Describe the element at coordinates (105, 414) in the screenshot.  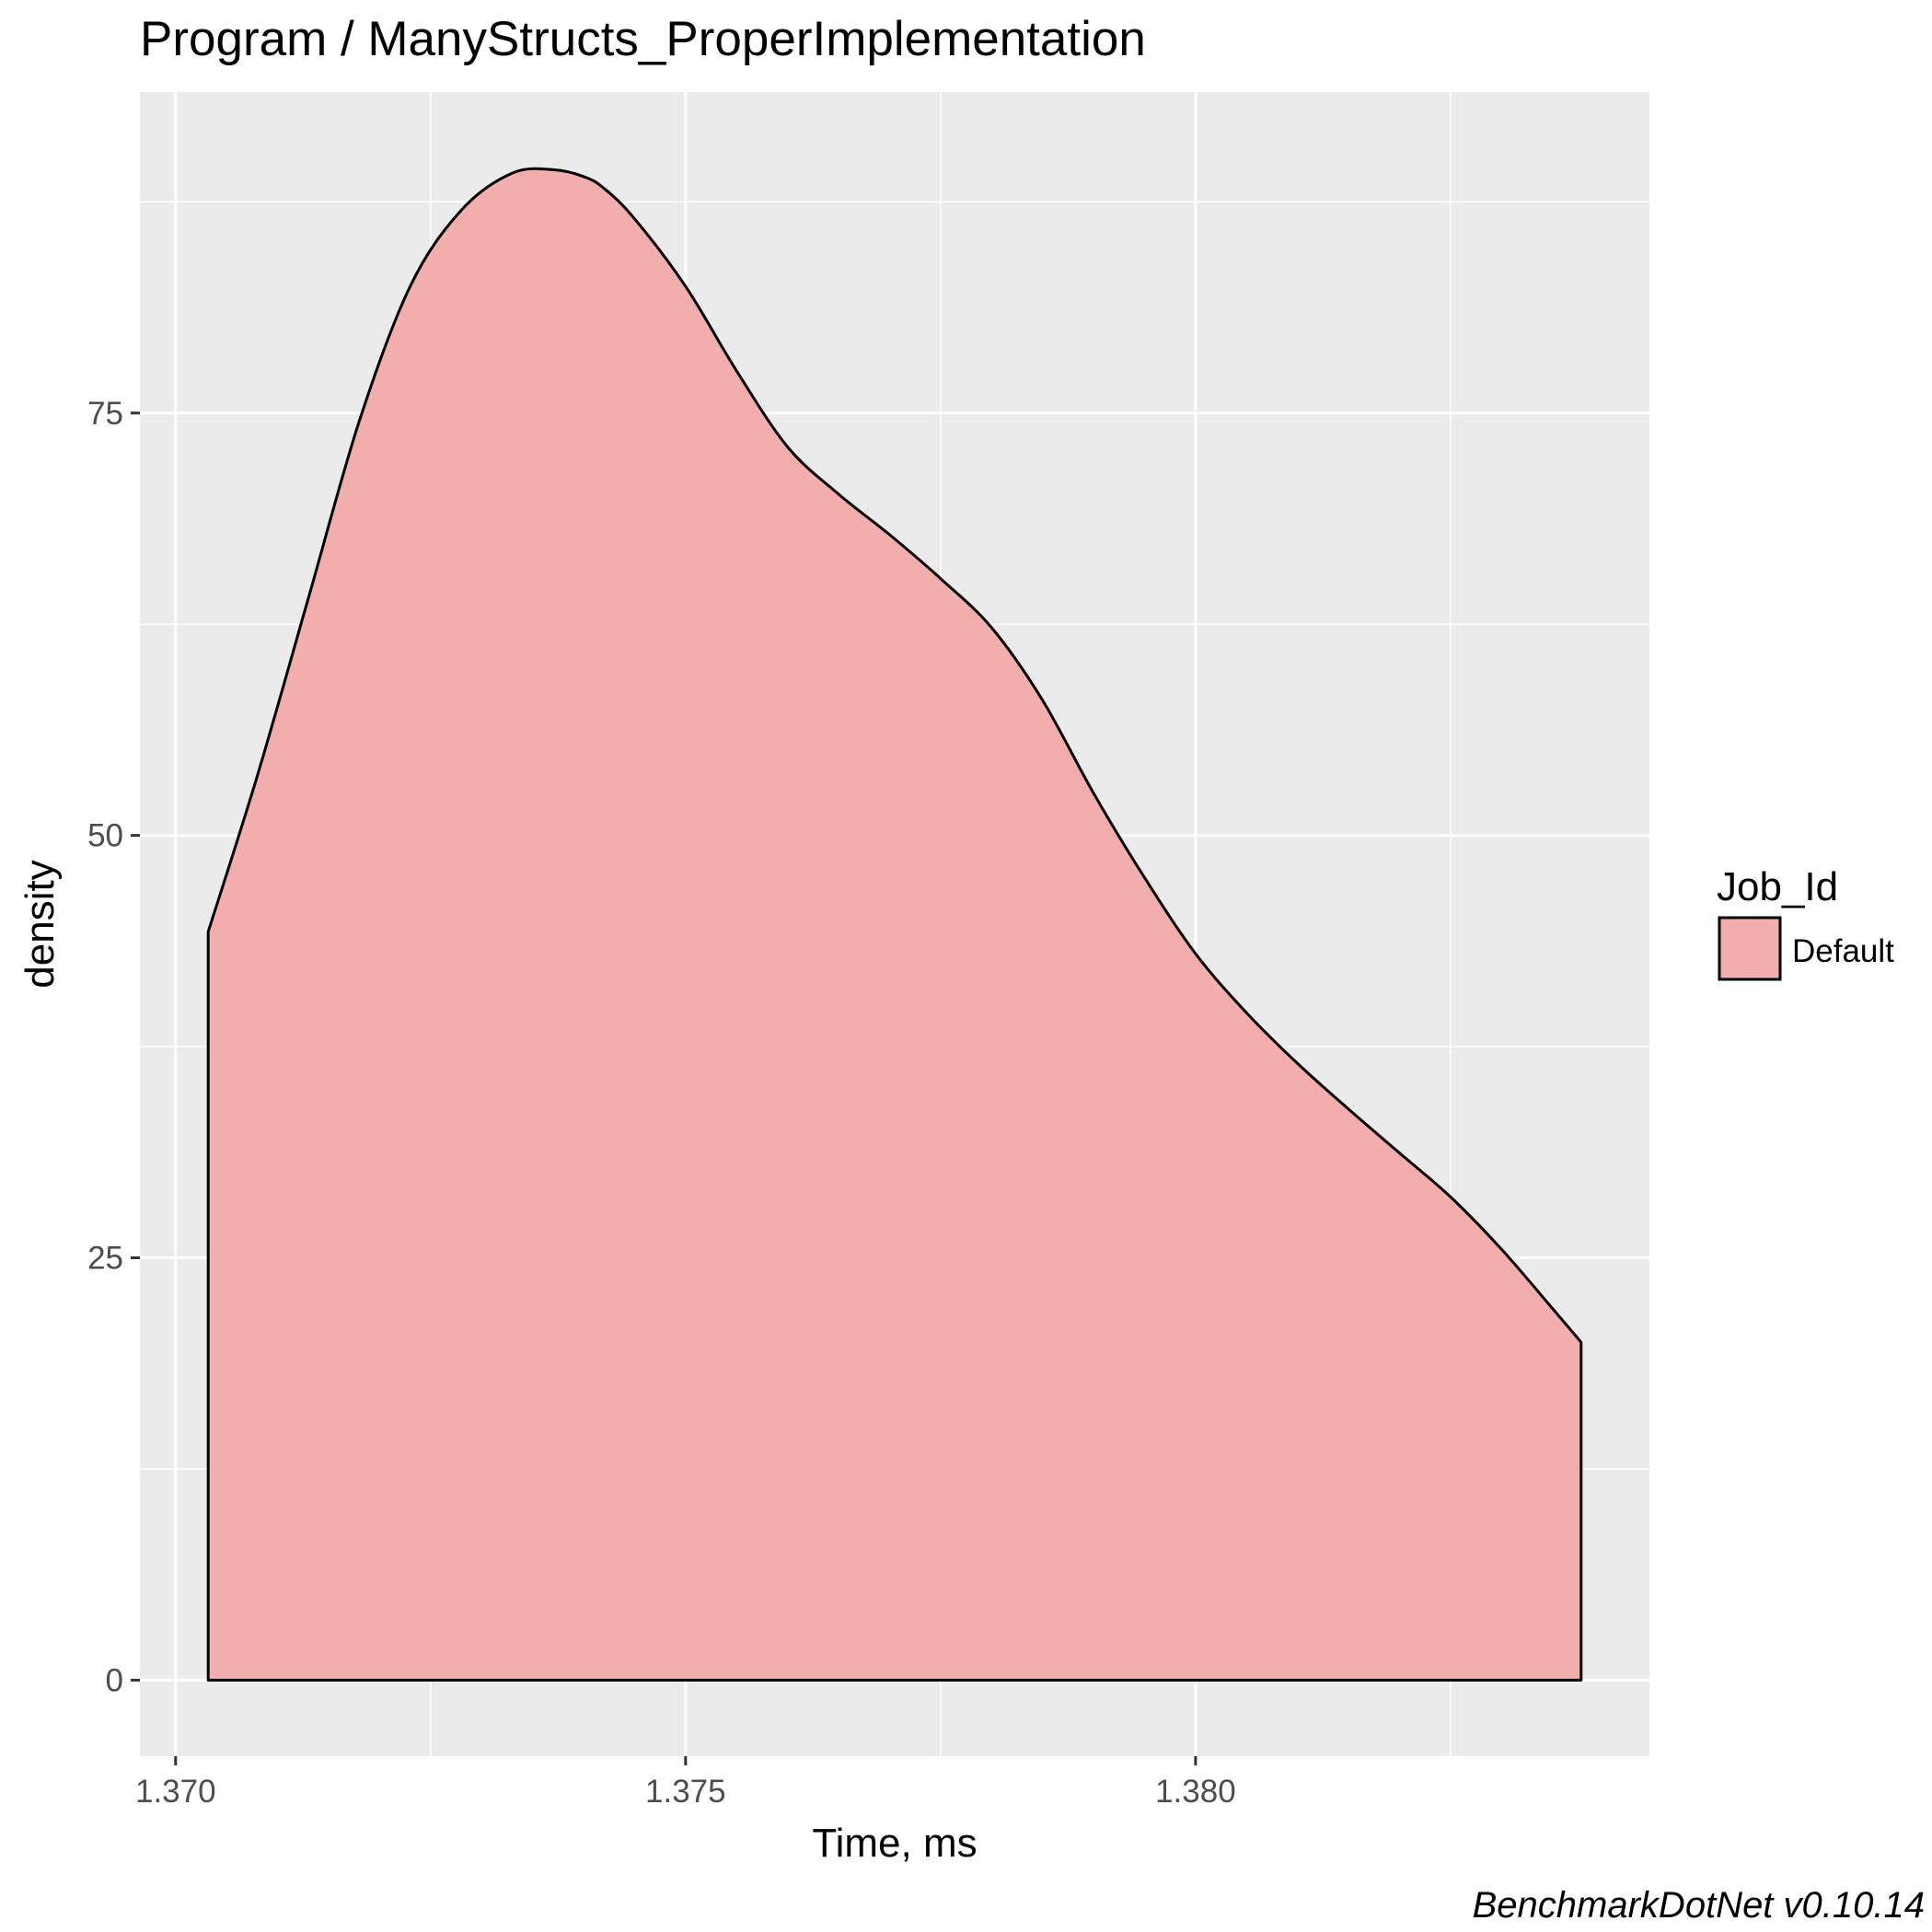
I see `y-tick-label-3: 75` at that location.